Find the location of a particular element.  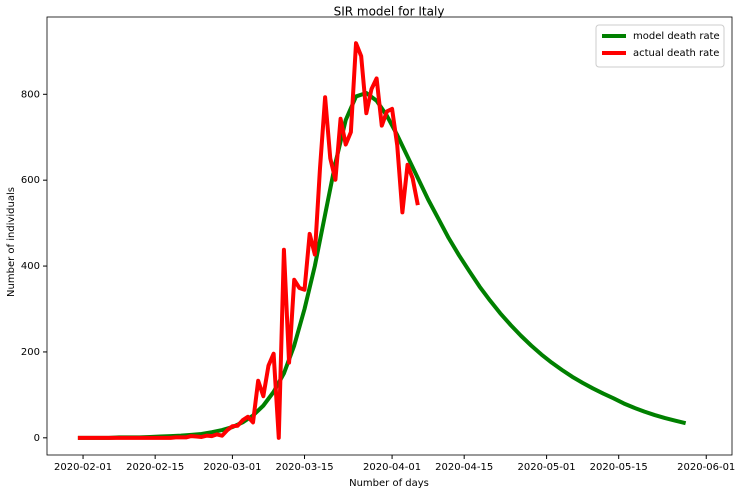

x-tick-label: 2020-05-15 is located at coordinates (619, 467).